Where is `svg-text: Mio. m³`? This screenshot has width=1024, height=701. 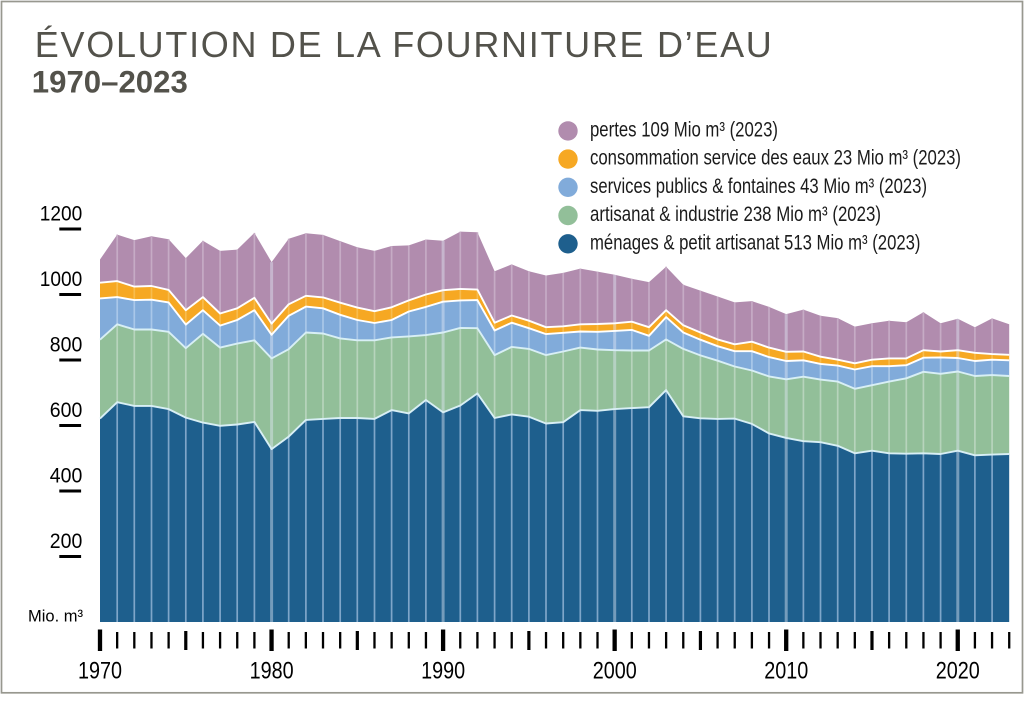
svg-text: Mio. m³ is located at coordinates (56, 616).